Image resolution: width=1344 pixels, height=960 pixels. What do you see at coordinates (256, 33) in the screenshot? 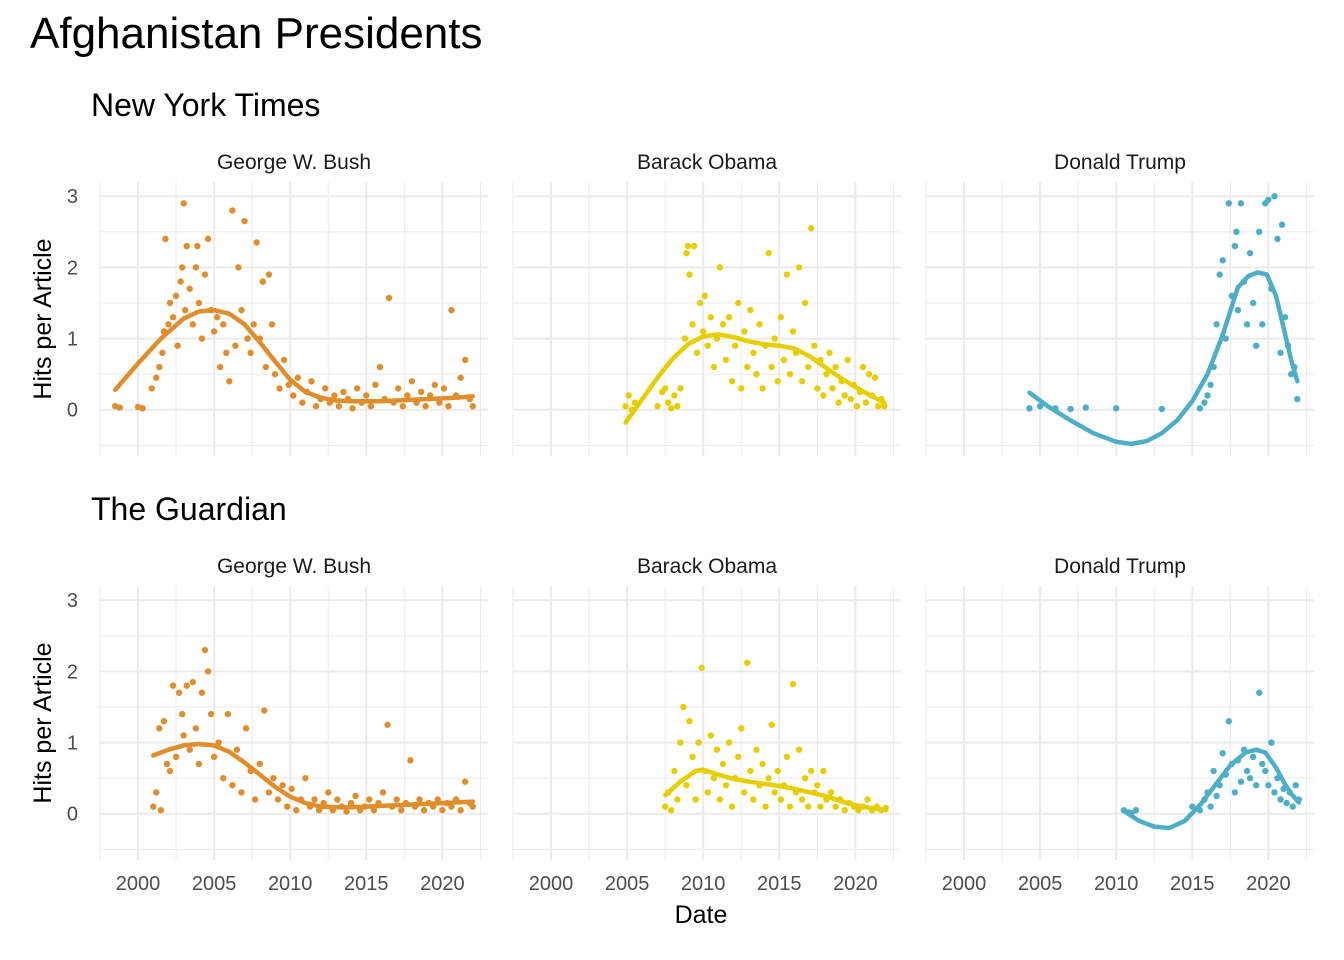
I see `chart-title: Afghanistan Presidents` at bounding box center [256, 33].